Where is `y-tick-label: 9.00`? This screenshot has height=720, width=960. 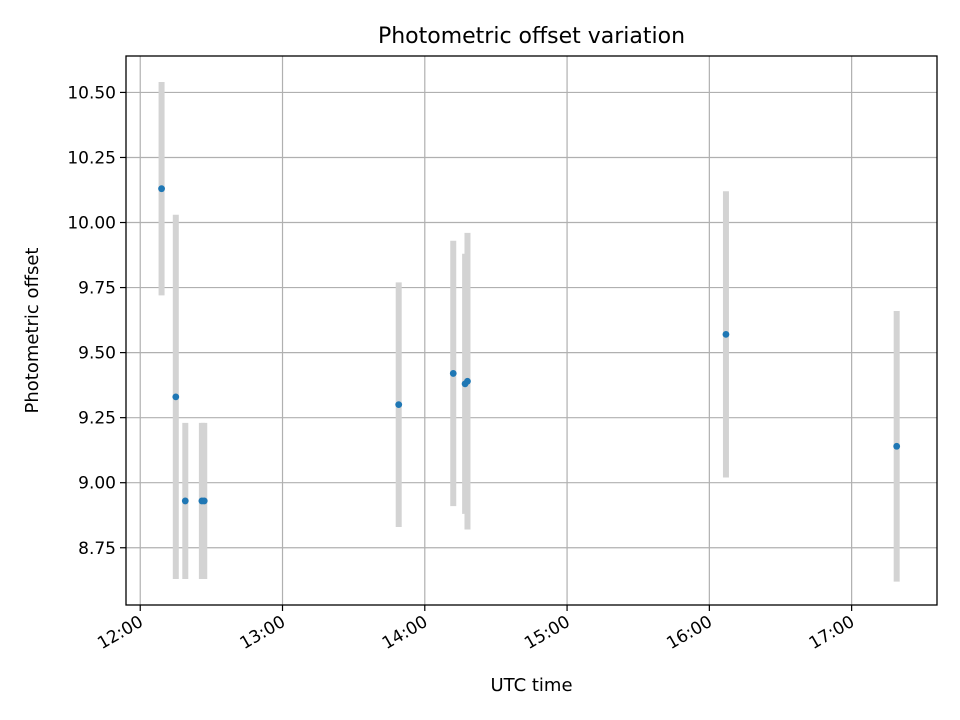 y-tick-label: 9.00 is located at coordinates (97, 484).